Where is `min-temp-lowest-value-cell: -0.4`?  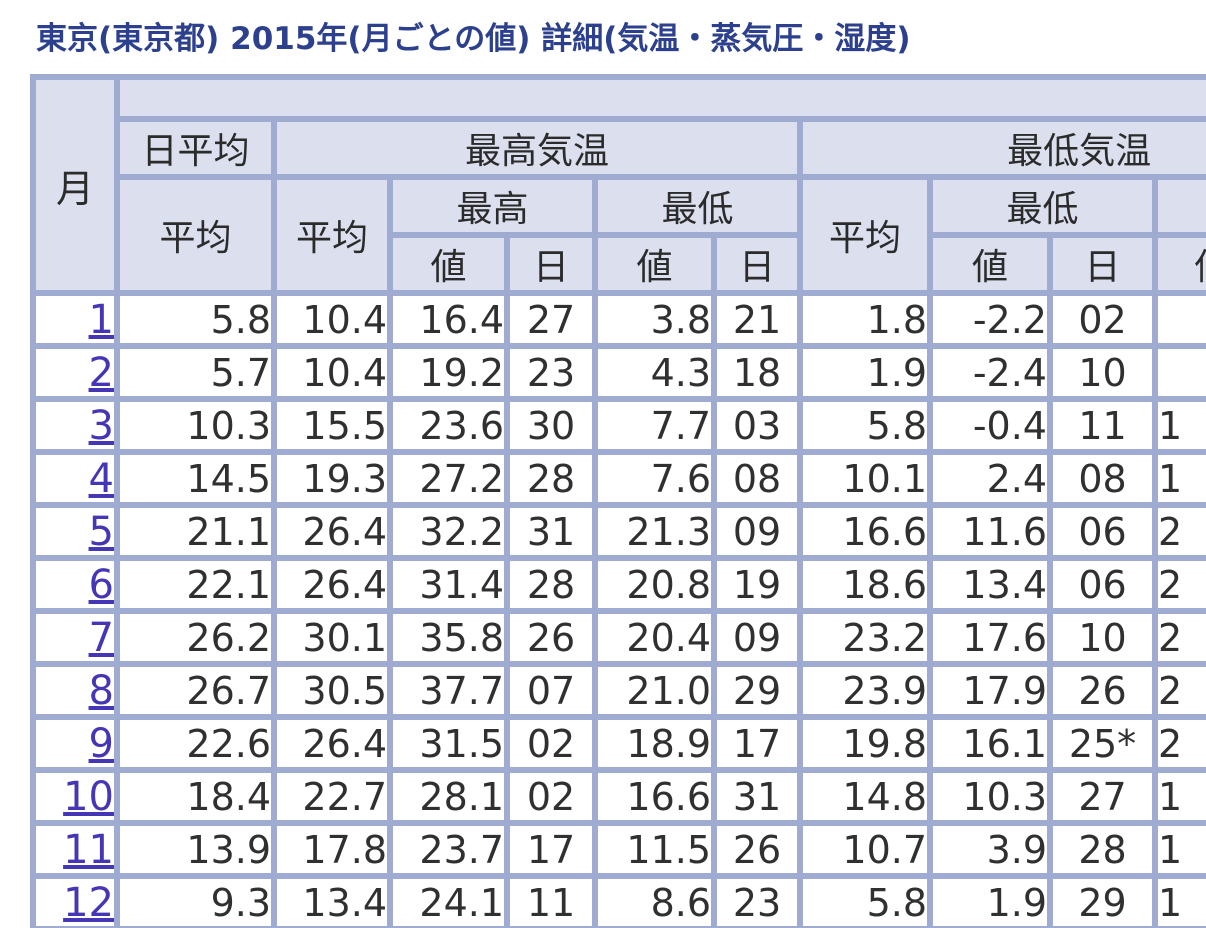
min-temp-lowest-value-cell: -0.4 is located at coordinates (990, 425).